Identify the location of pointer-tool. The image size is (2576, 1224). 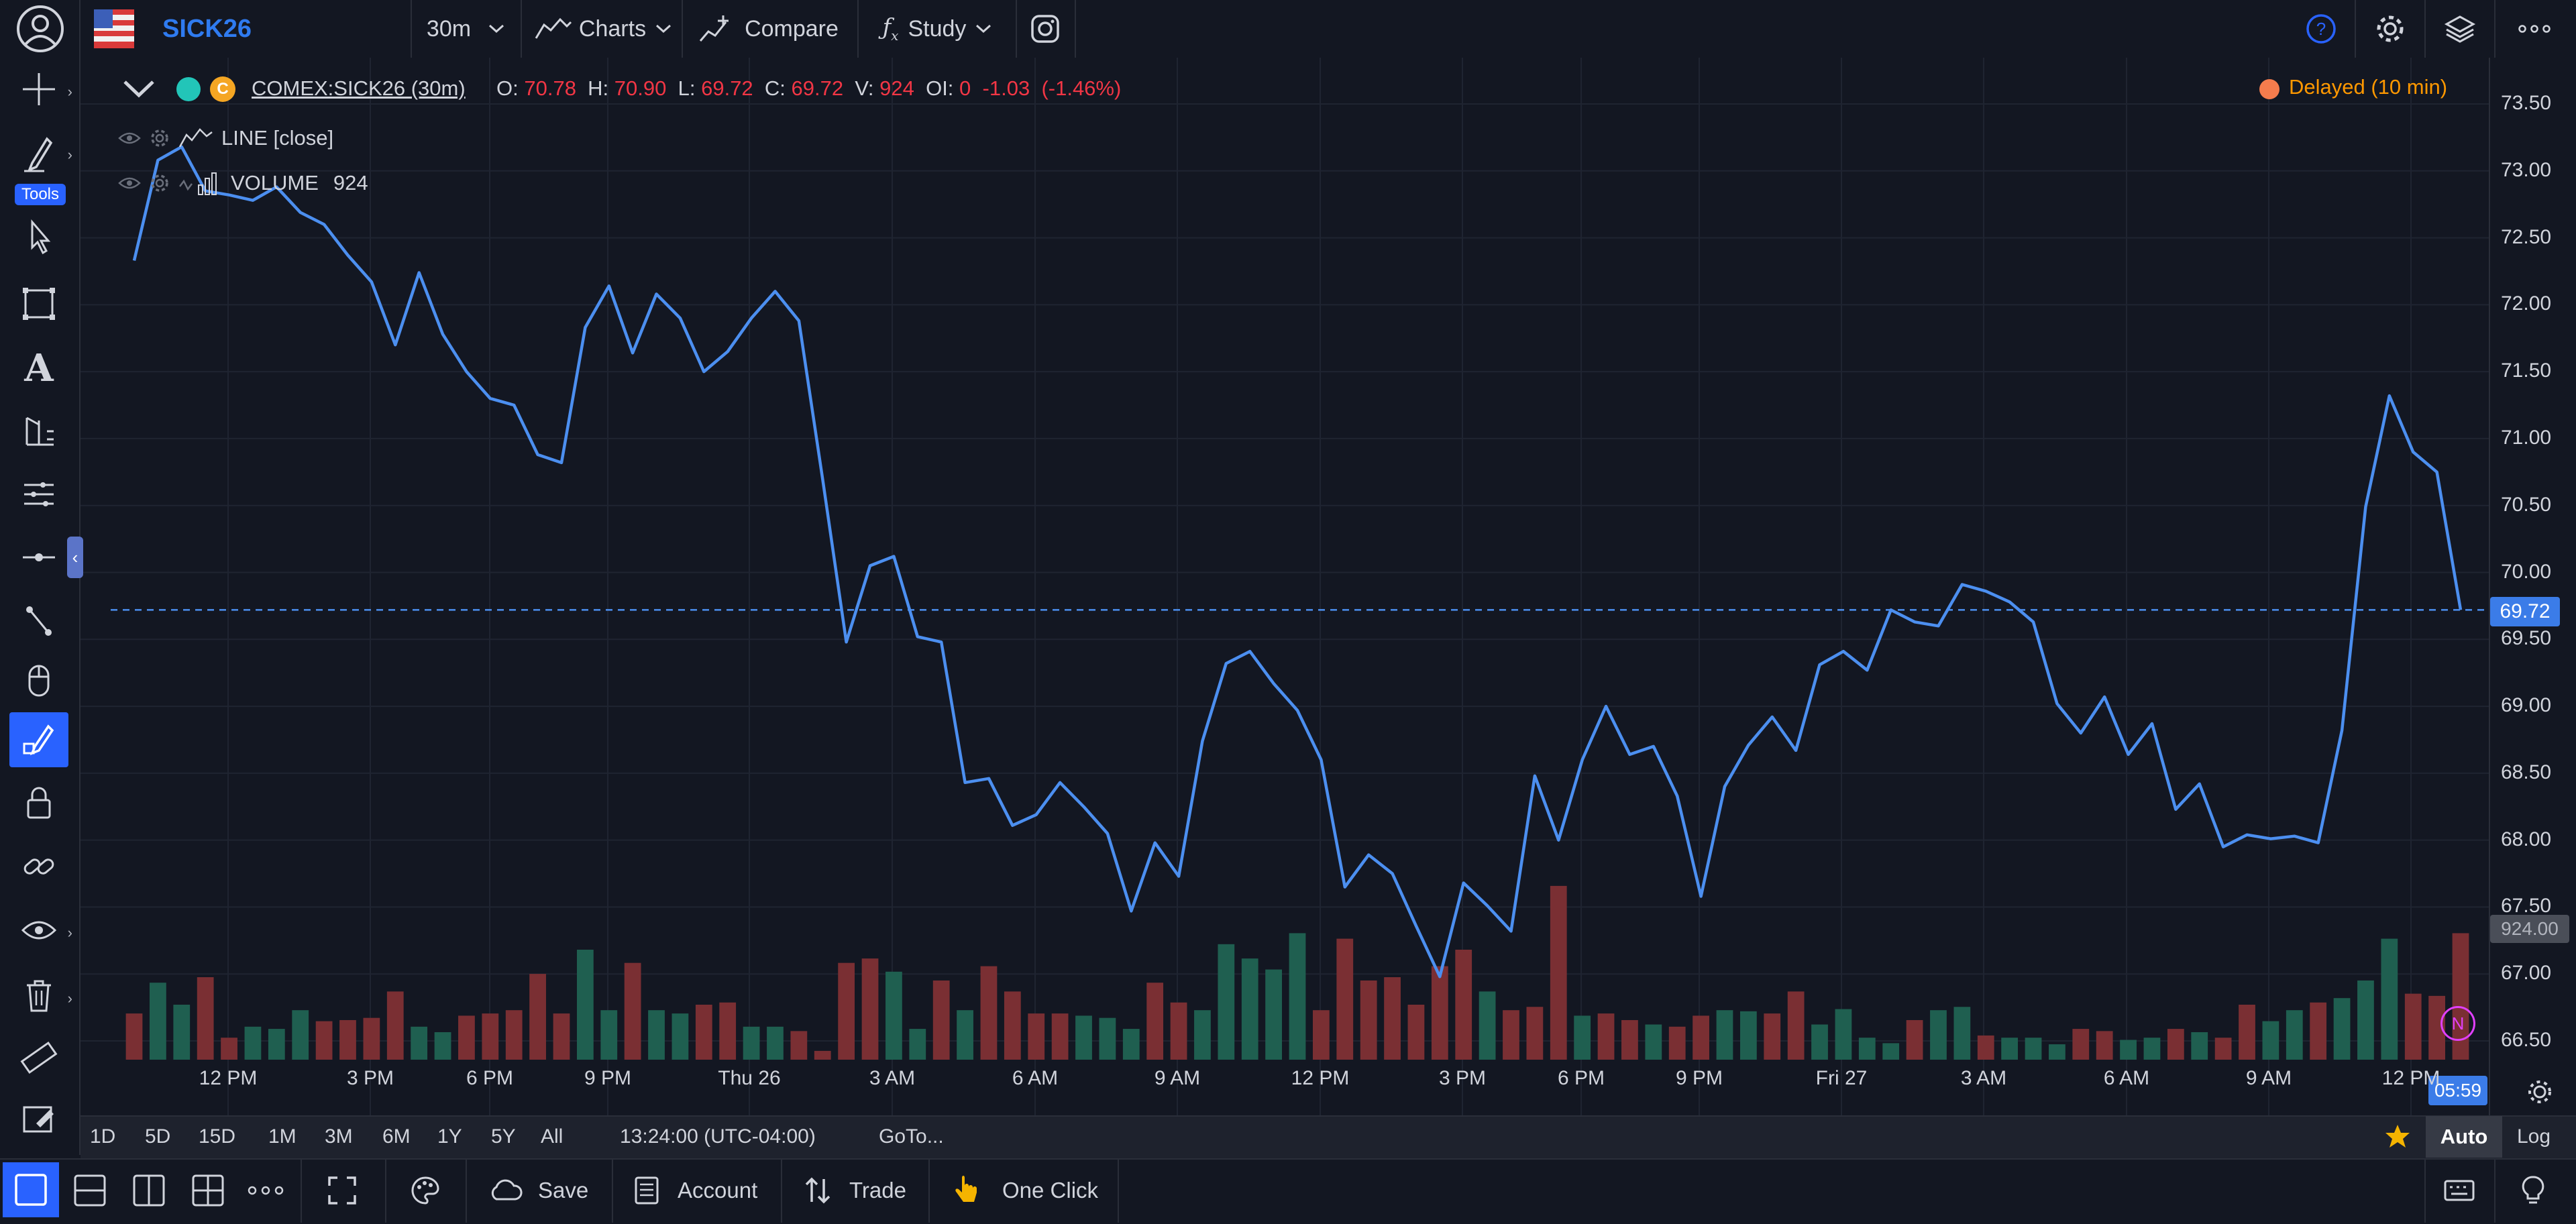
(38, 236).